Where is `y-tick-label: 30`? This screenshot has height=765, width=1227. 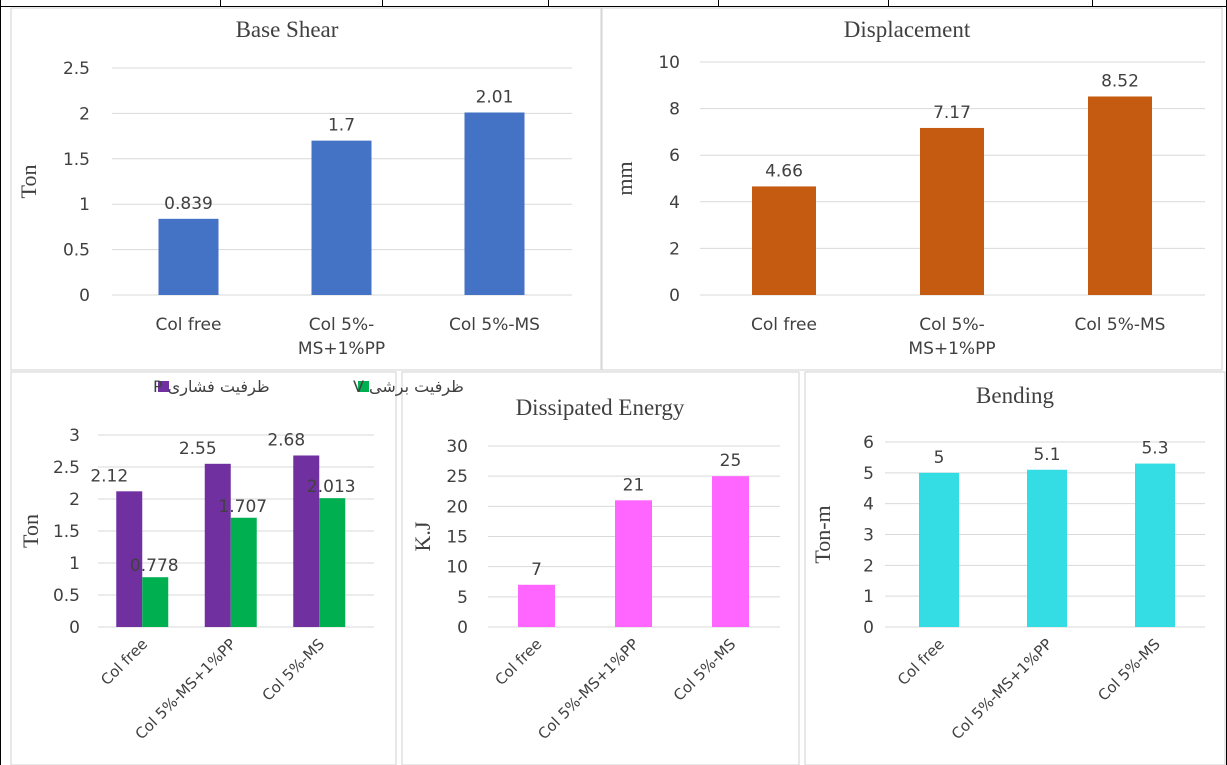 y-tick-label: 30 is located at coordinates (457, 447).